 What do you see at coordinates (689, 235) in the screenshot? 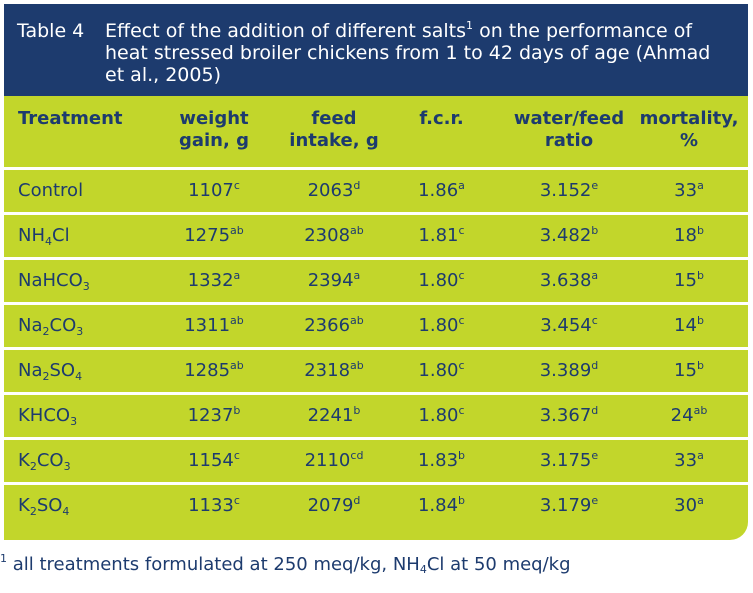
I see `mortality-value: 18b` at bounding box center [689, 235].